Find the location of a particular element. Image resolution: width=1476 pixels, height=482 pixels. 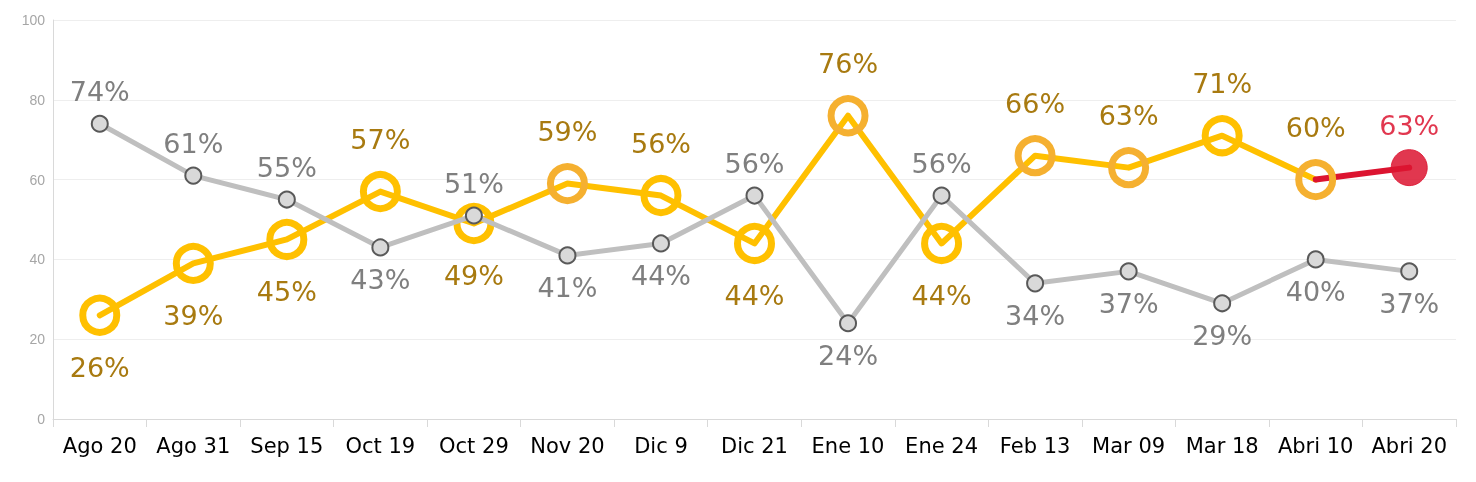

data-label: 43% is located at coordinates (380, 280).